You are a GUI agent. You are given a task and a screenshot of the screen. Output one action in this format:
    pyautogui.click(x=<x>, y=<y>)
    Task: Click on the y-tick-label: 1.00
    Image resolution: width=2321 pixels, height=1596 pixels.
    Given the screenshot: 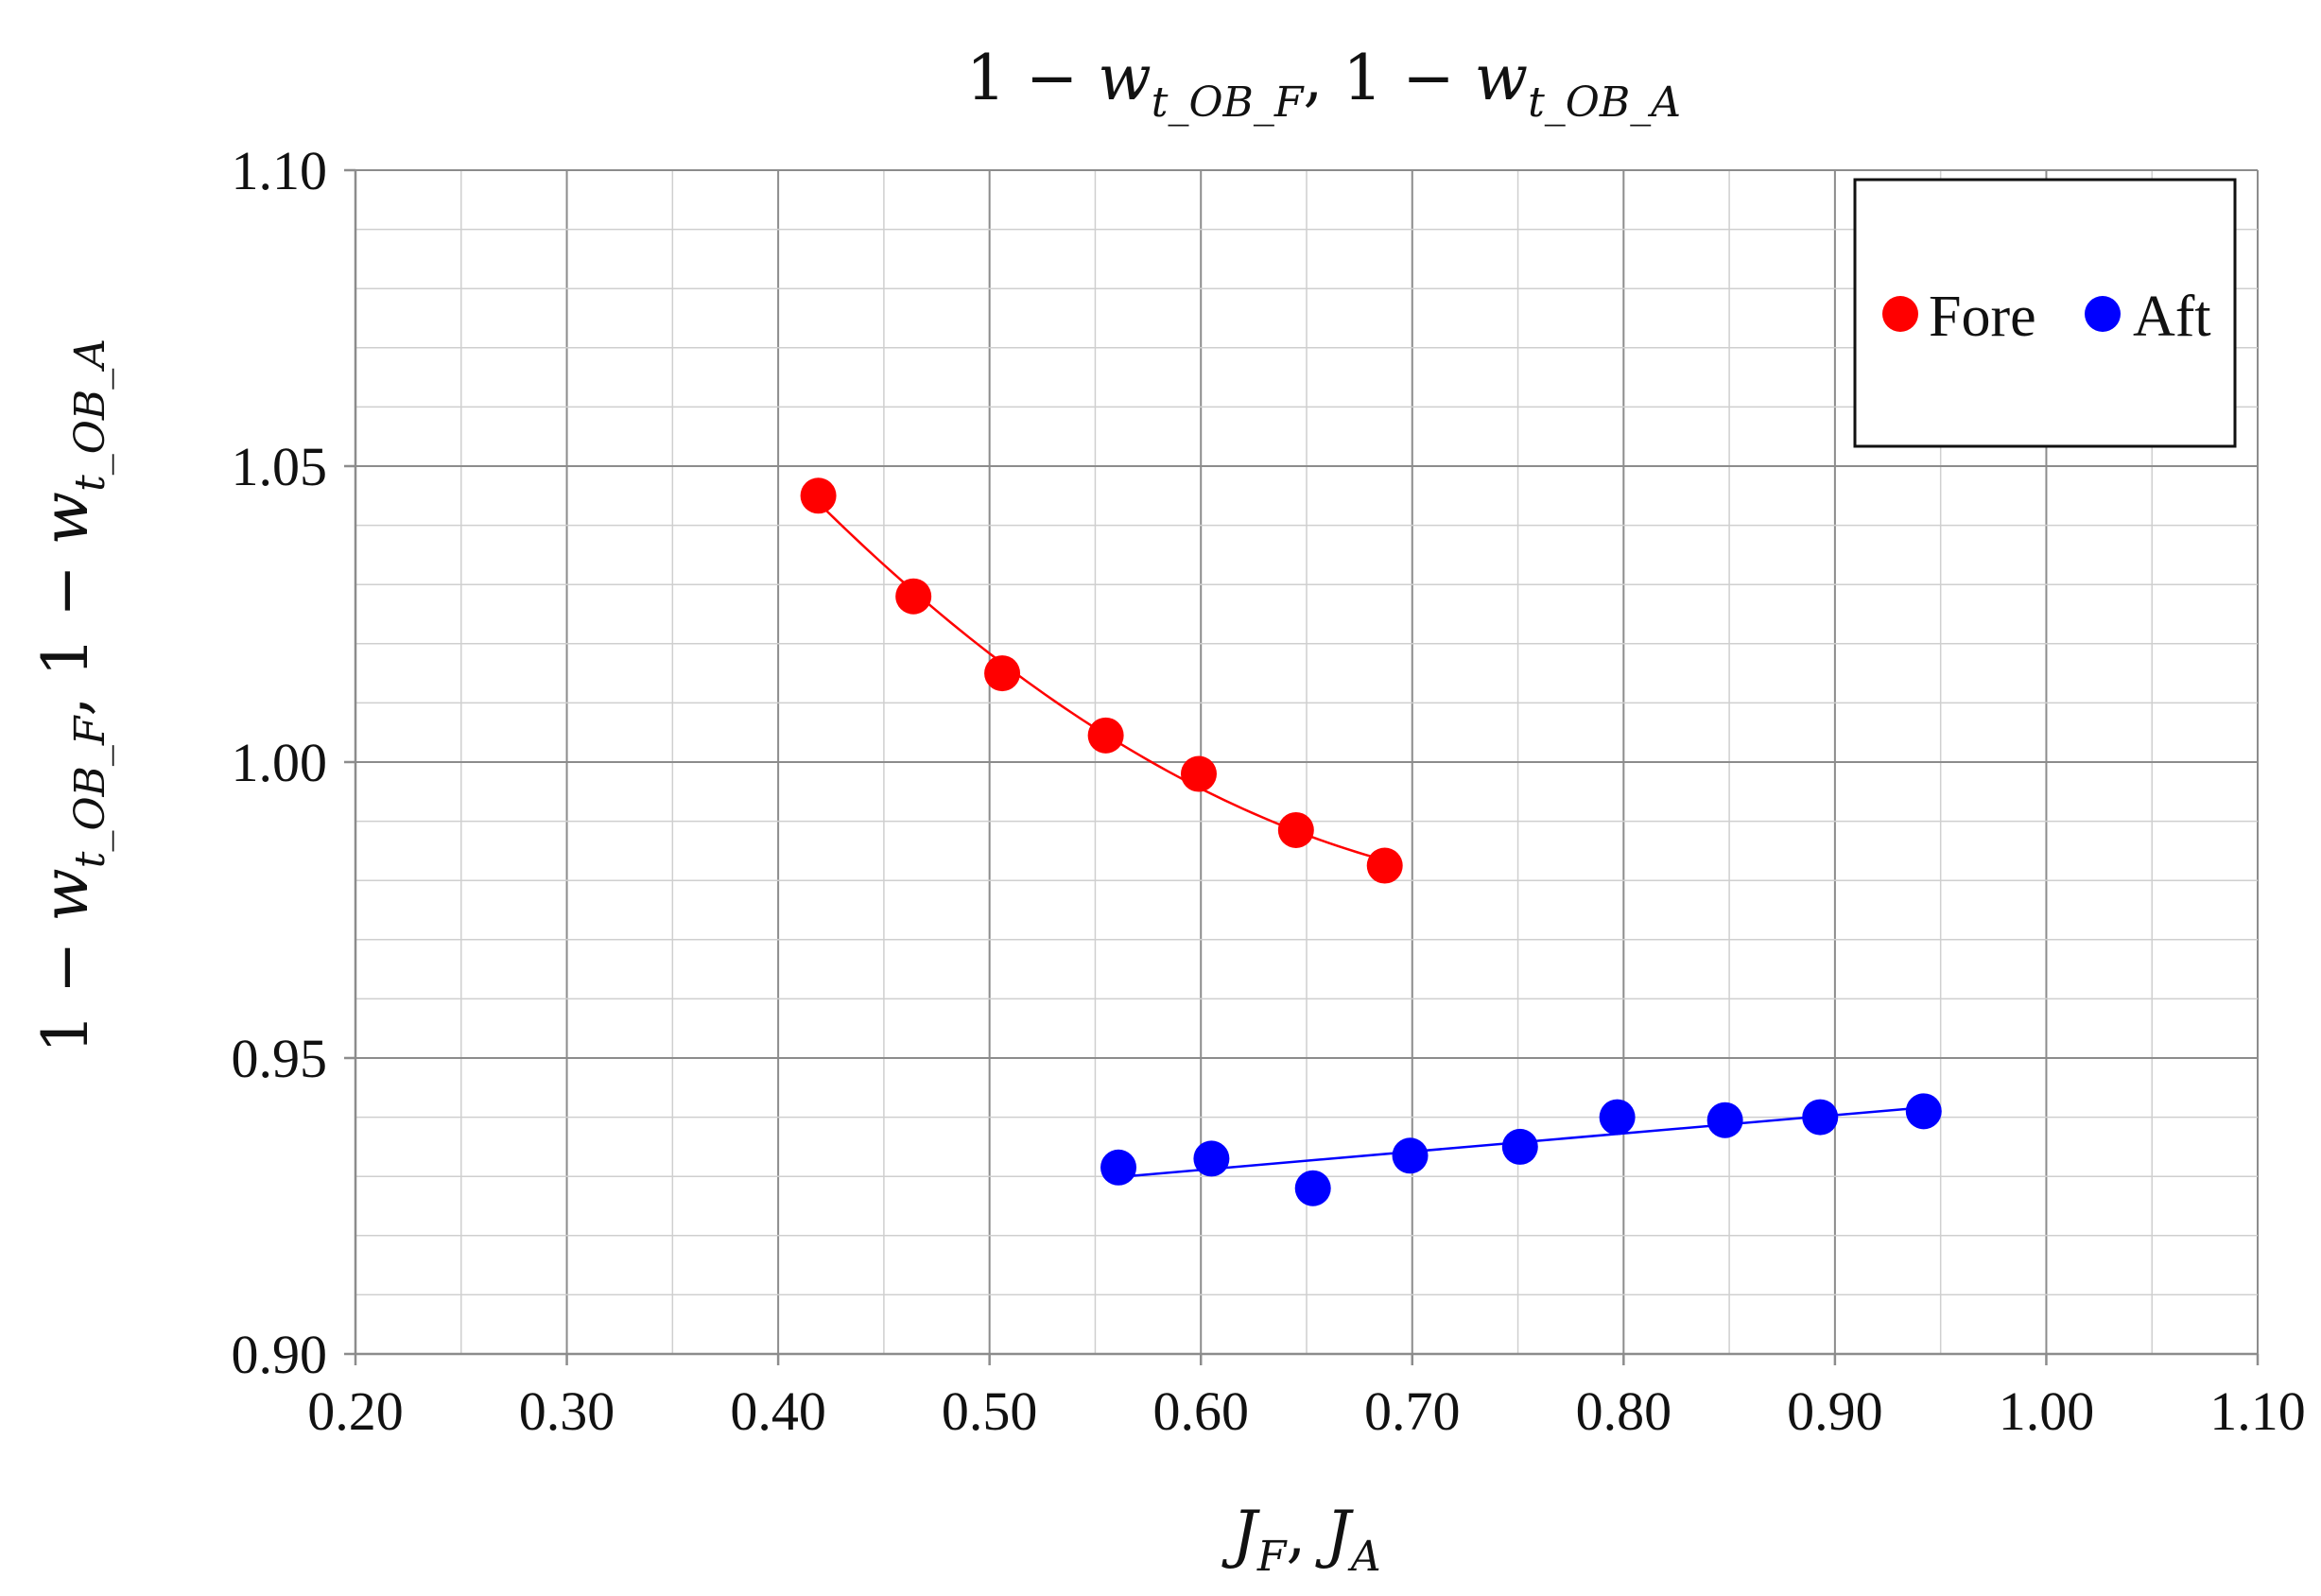 What is the action you would take?
    pyautogui.click(x=280, y=762)
    